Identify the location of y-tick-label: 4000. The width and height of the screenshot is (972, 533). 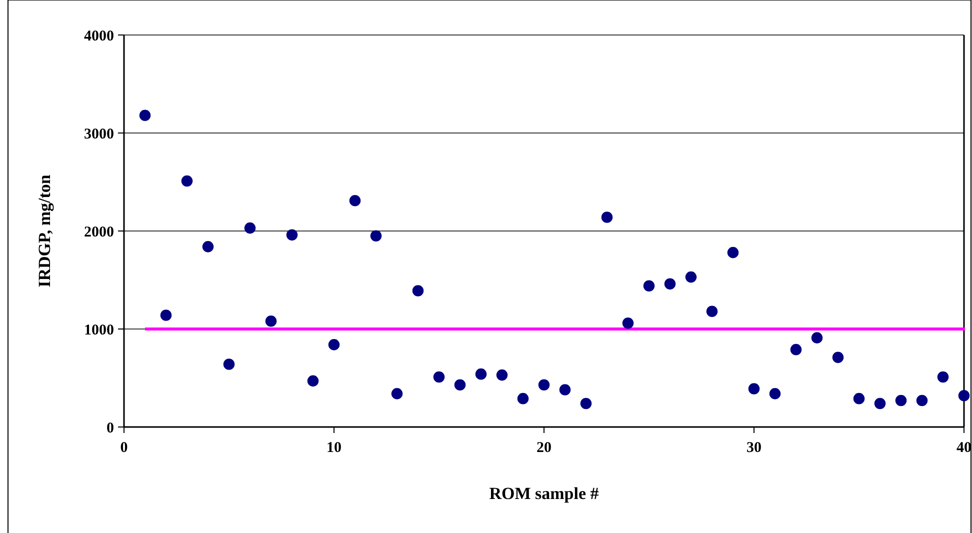
(99, 36).